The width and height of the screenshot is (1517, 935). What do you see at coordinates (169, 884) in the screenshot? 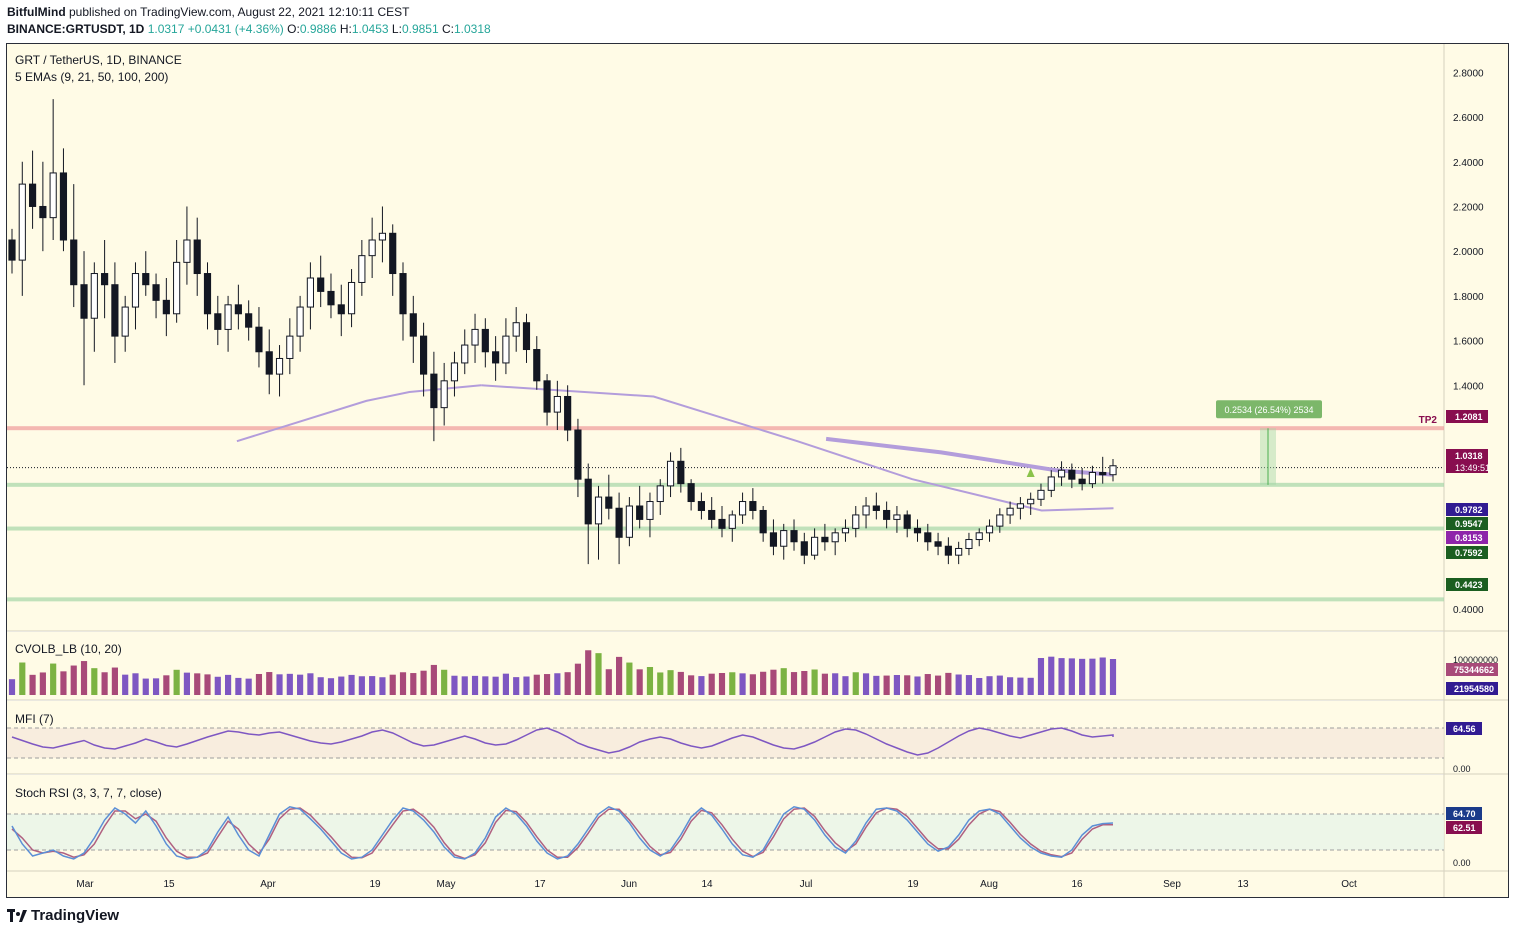
I see `time-tick-label: 15` at bounding box center [169, 884].